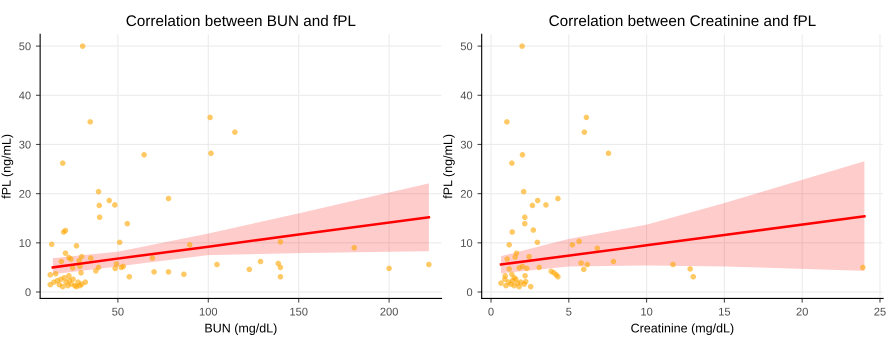  What do you see at coordinates (880, 312) in the screenshot?
I see `x-tick-label: 25` at bounding box center [880, 312].